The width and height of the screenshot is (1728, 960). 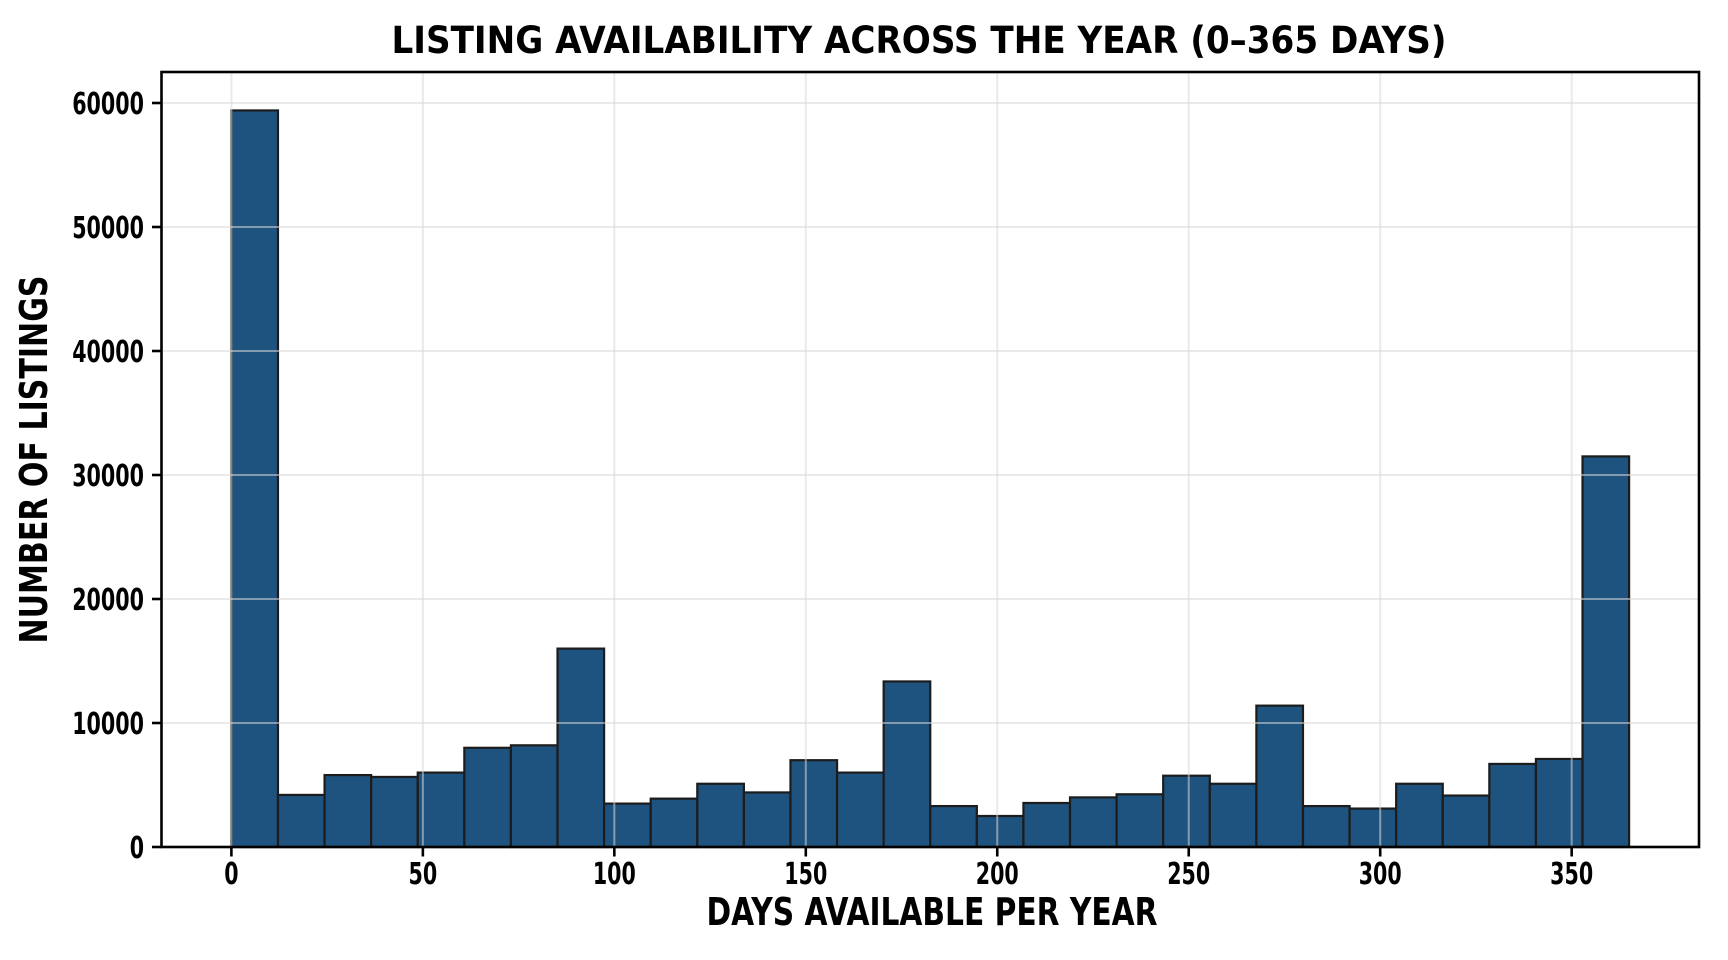 What do you see at coordinates (423, 874) in the screenshot?
I see `x-tick-label: 50` at bounding box center [423, 874].